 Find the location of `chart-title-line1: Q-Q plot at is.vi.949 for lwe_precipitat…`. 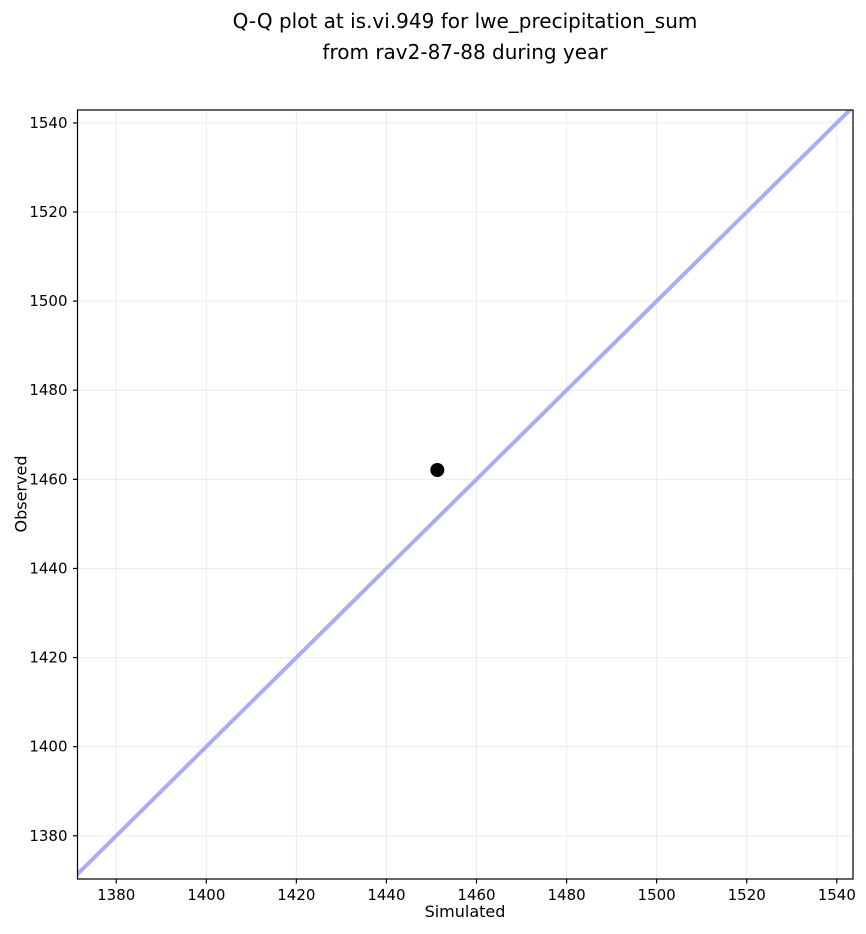

chart-title-line1: Q-Q plot at is.vi.949 for lwe_precipitat… is located at coordinates (465, 21).